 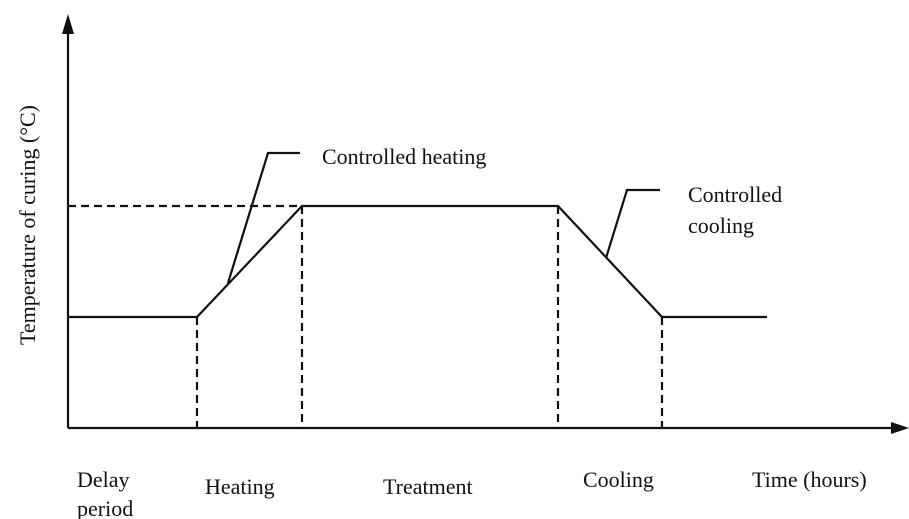 What do you see at coordinates (738, 210) in the screenshot?
I see `annotation: Controlled cooling` at bounding box center [738, 210].